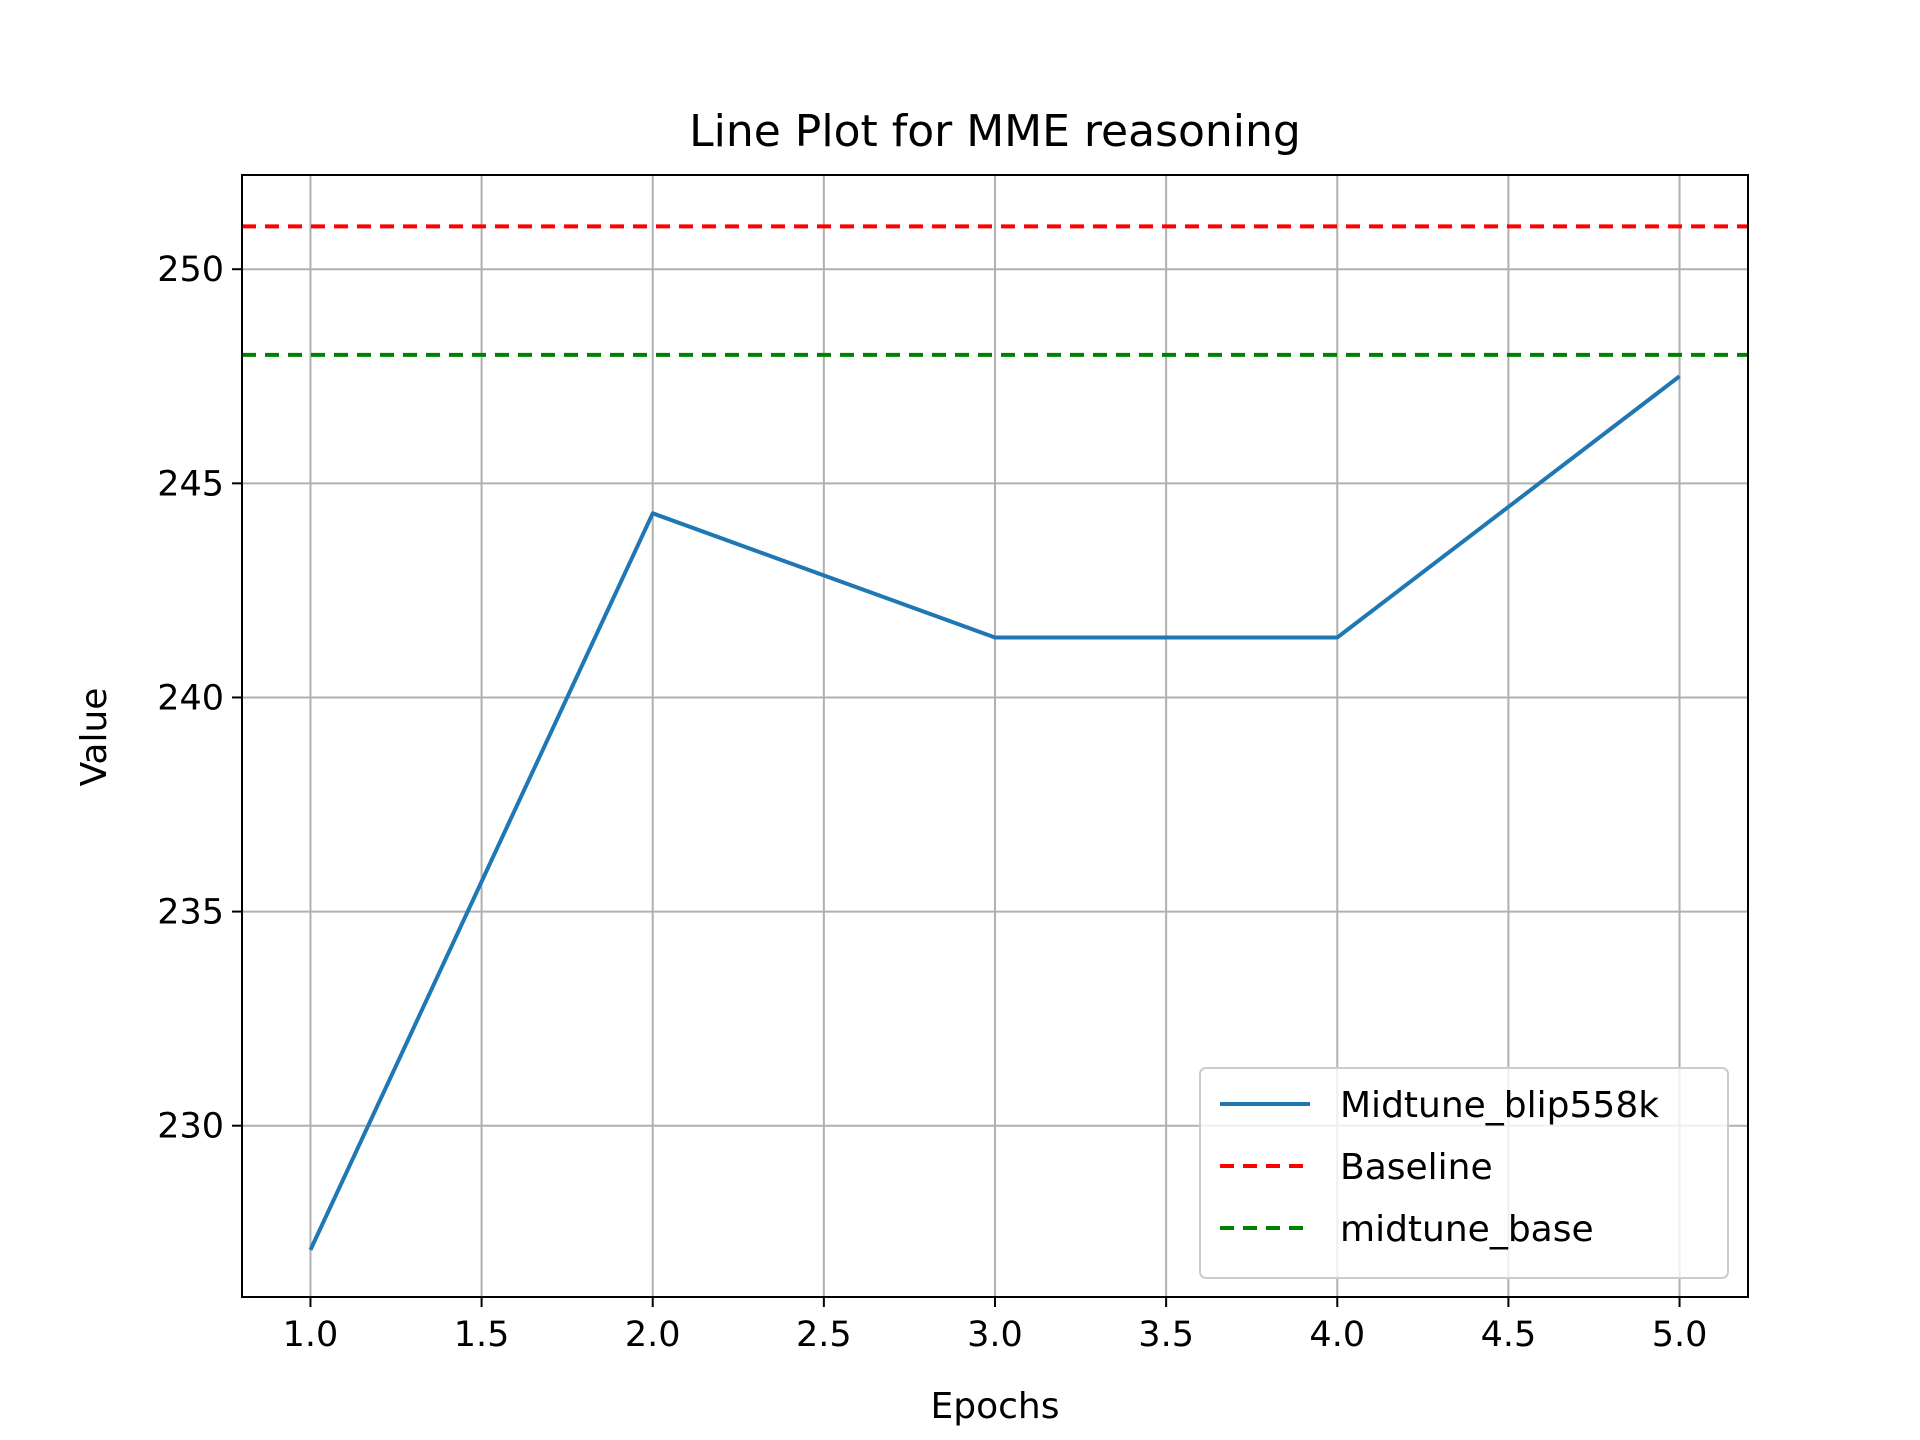 This screenshot has height=1440, width=1920. What do you see at coordinates (1467, 1229) in the screenshot?
I see `legend-label: midtune_base` at bounding box center [1467, 1229].